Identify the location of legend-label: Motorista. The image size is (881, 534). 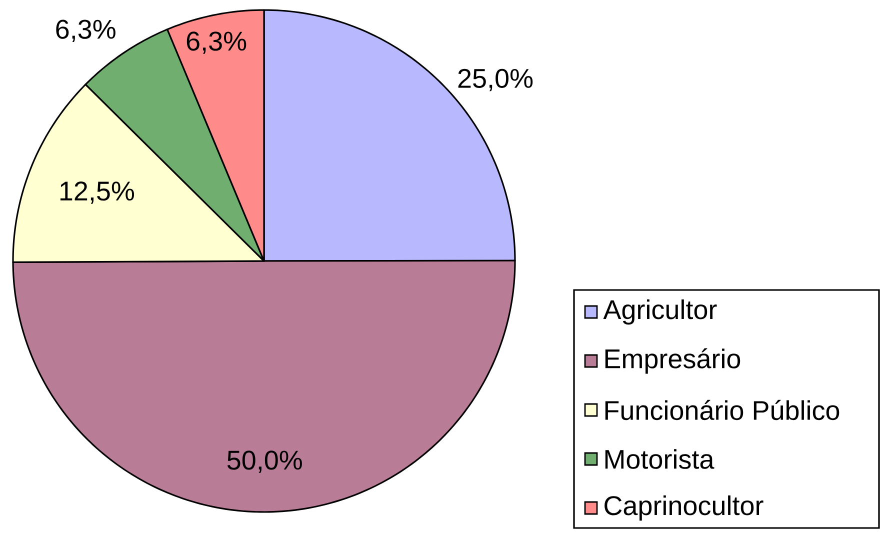
(659, 459).